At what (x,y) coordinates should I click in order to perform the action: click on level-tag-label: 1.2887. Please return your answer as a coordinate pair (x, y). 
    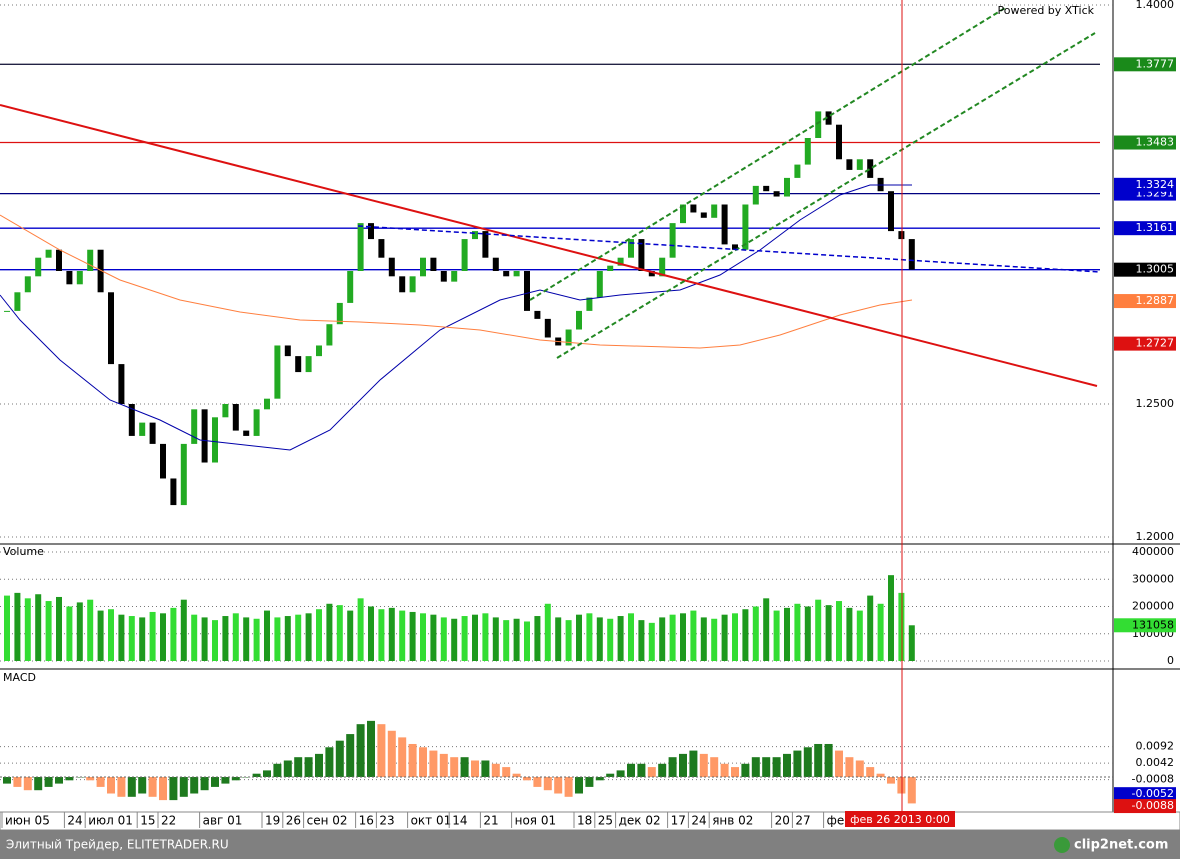
    Looking at the image, I should click on (1155, 300).